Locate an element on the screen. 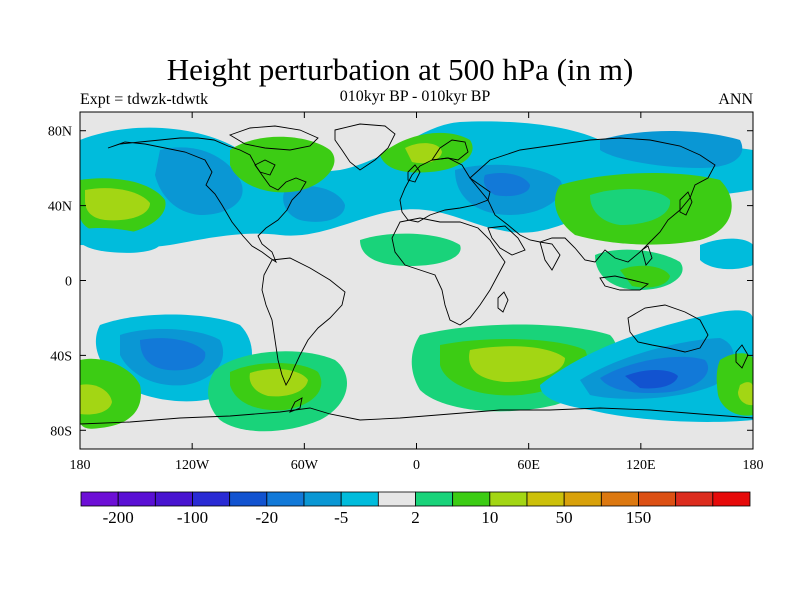  lat-tick-label: 0 is located at coordinates (68, 282).